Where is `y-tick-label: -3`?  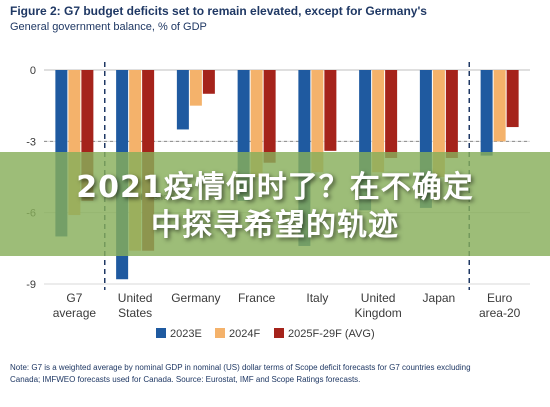
y-tick-label: -3 is located at coordinates (31, 142).